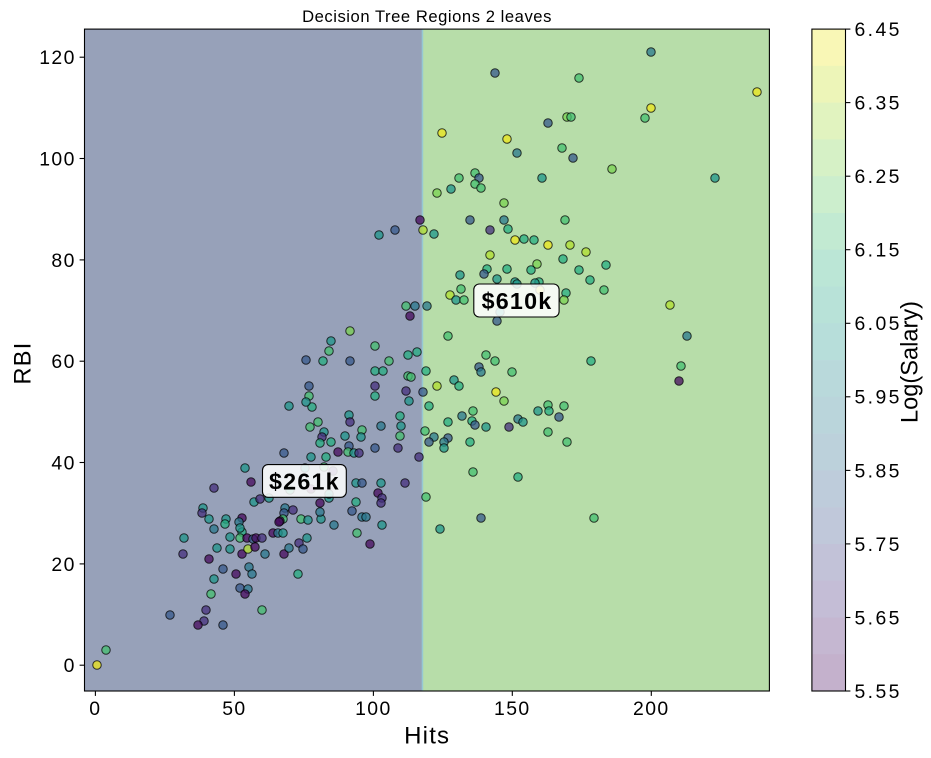 Image resolution: width=931 pixels, height=758 pixels. Describe the element at coordinates (878, 692) in the screenshot. I see `svg-text: 5.55` at that location.